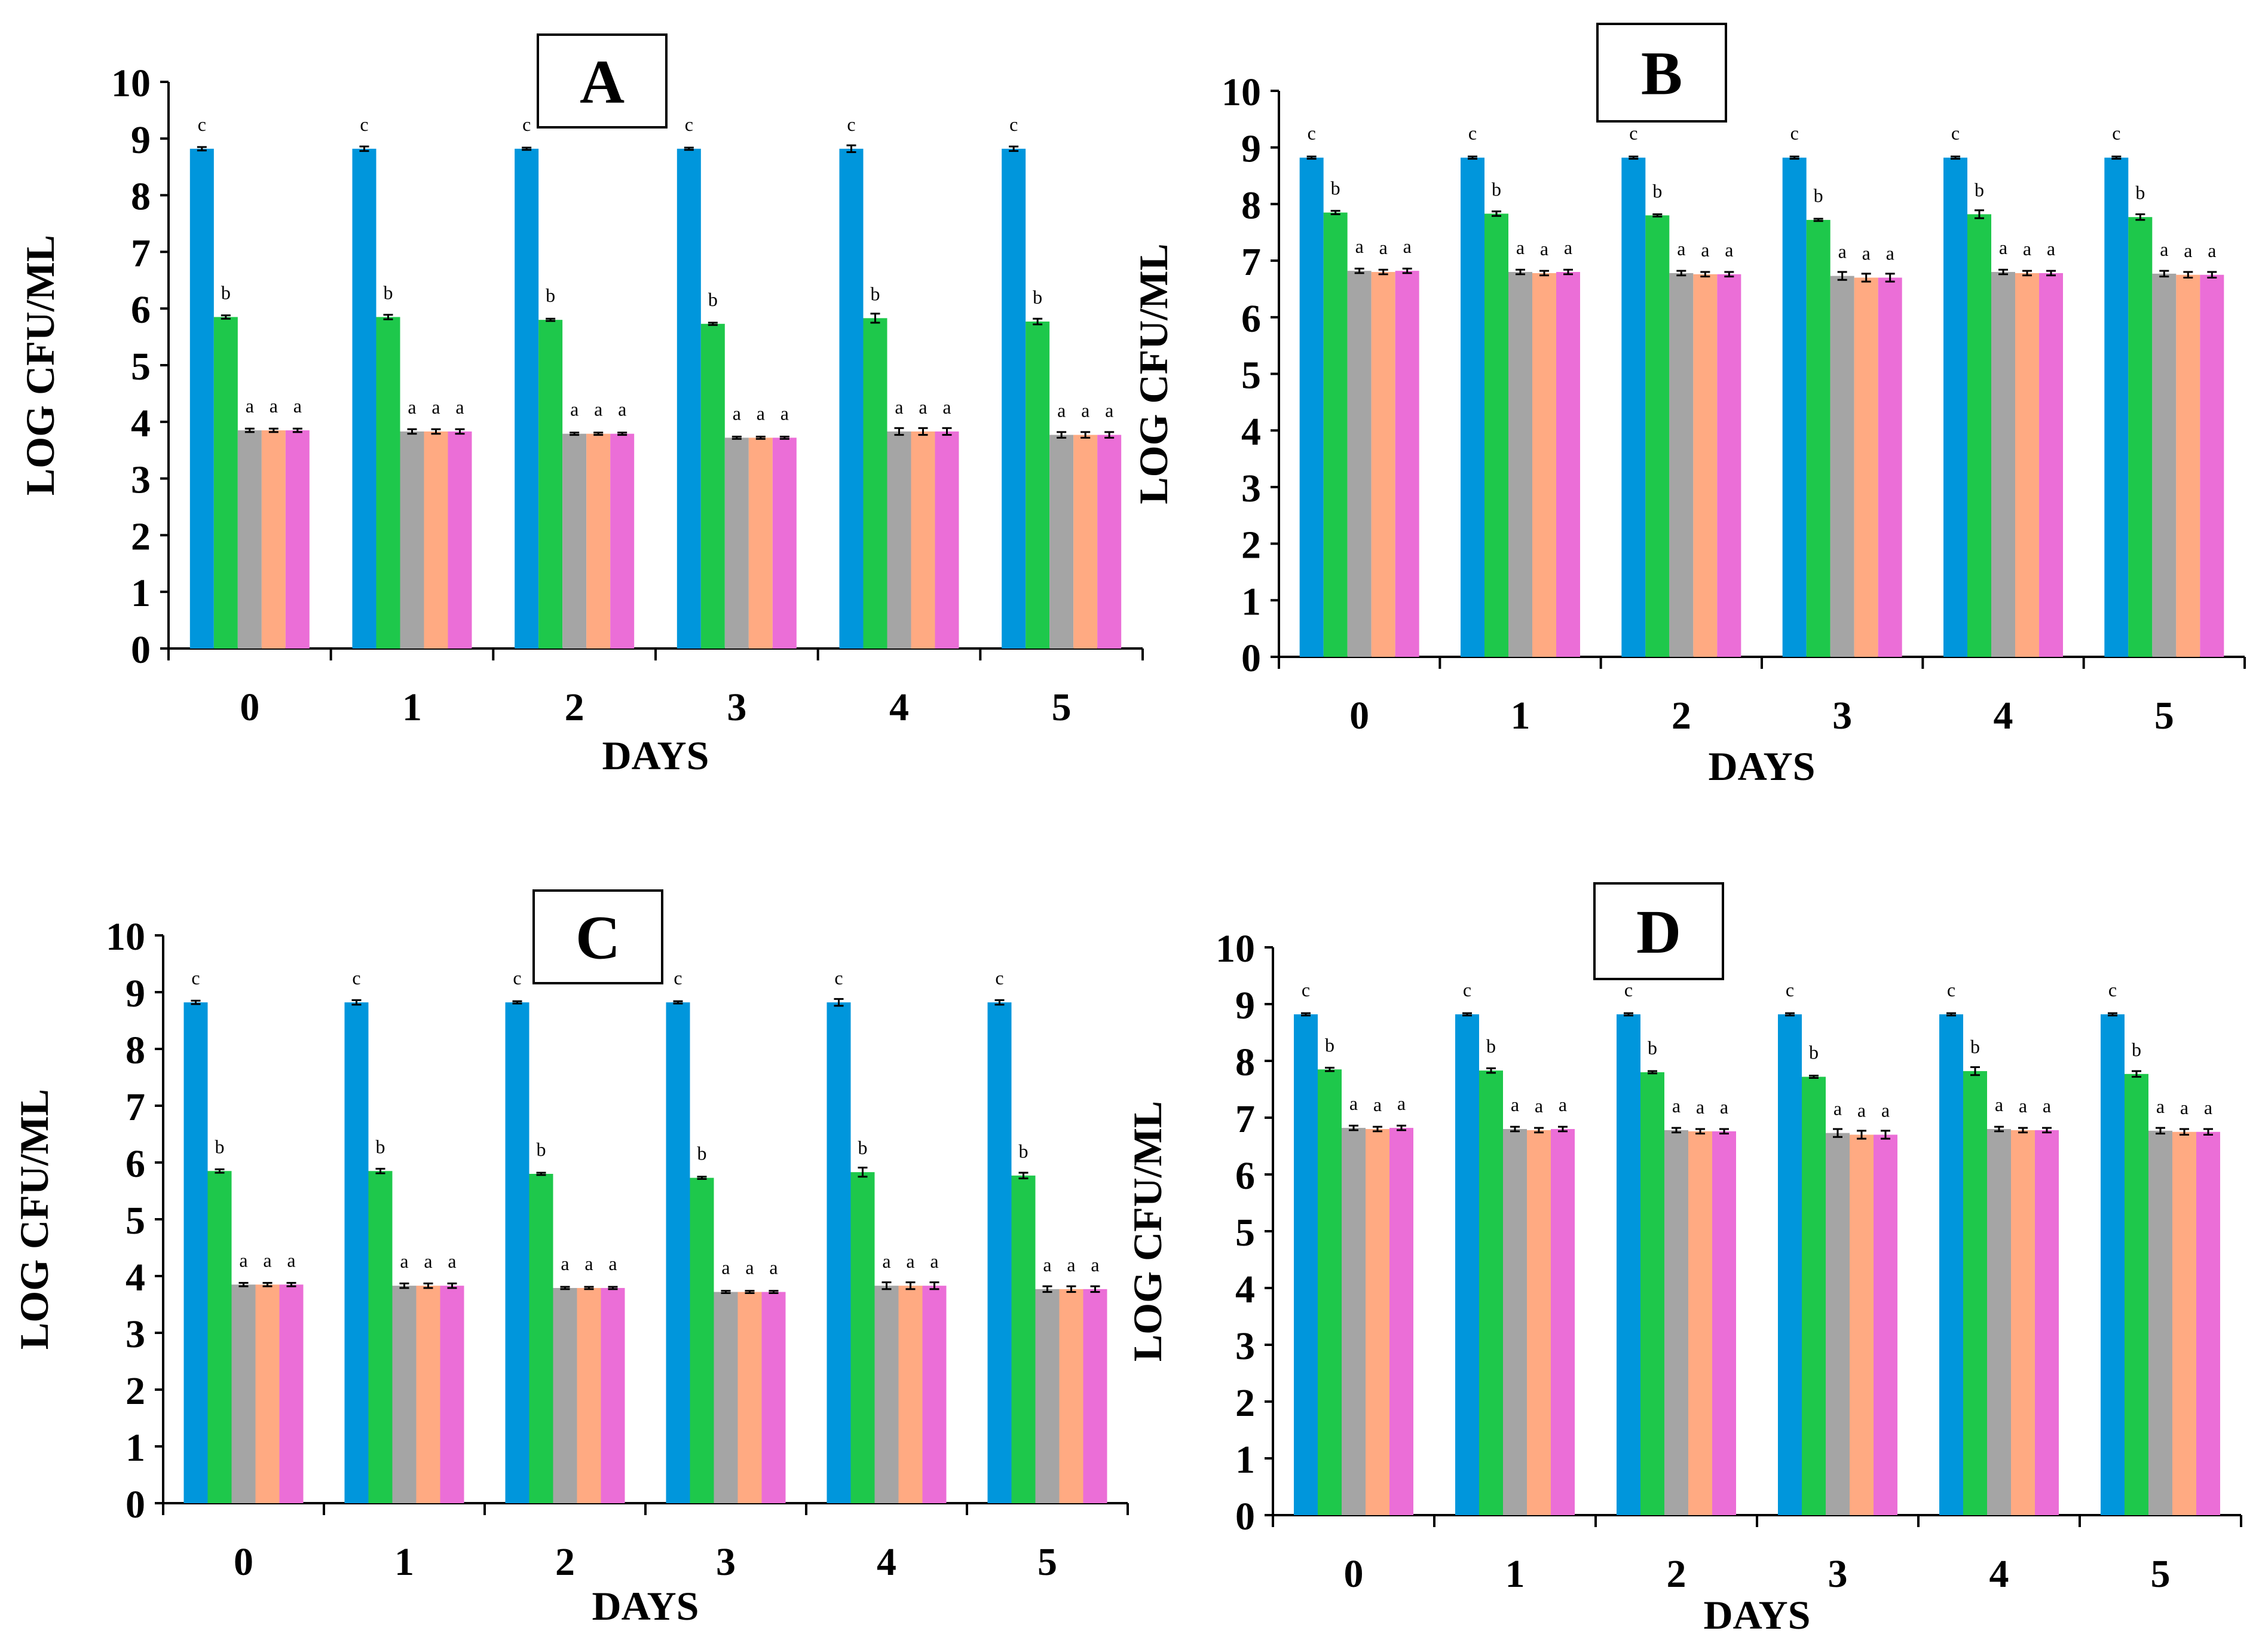 Image resolution: width=2259 pixels, height=1652 pixels. I want to click on y-tick-label: 10, so click(1241, 92).